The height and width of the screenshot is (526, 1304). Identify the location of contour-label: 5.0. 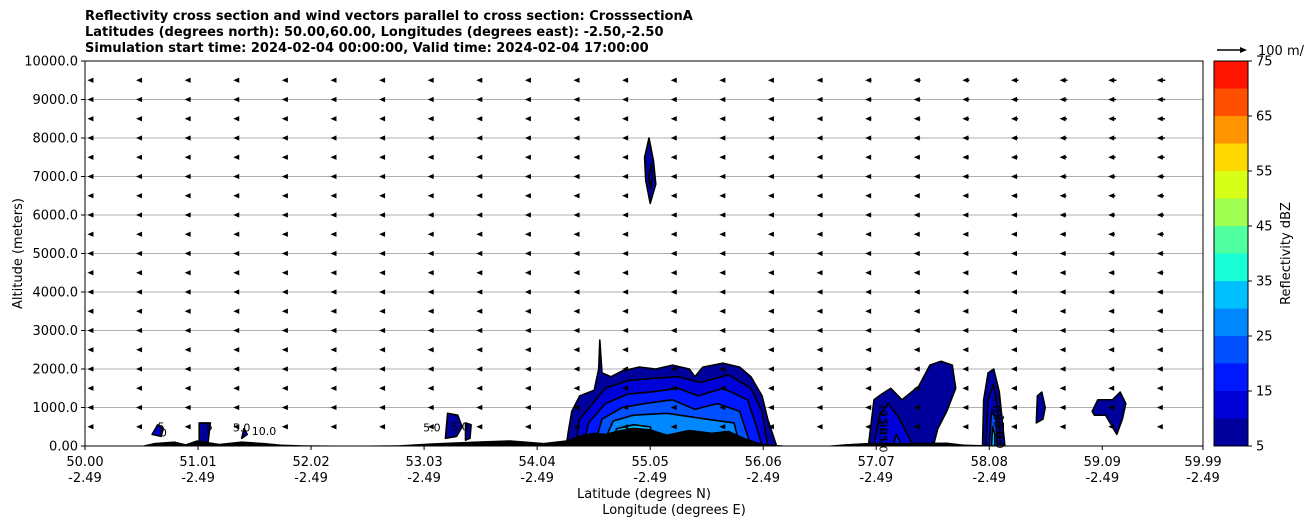
(242, 427).